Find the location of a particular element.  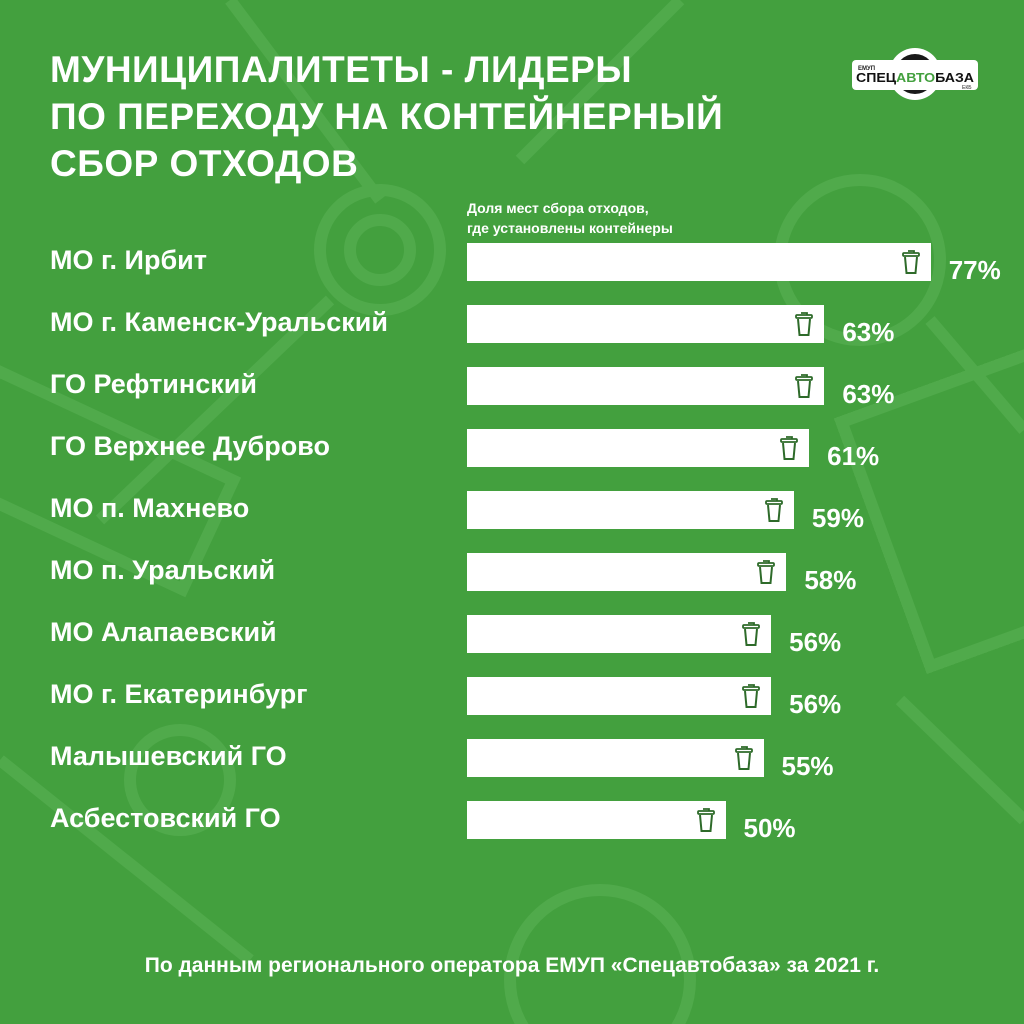

data-label: 58% is located at coordinates (830, 580).